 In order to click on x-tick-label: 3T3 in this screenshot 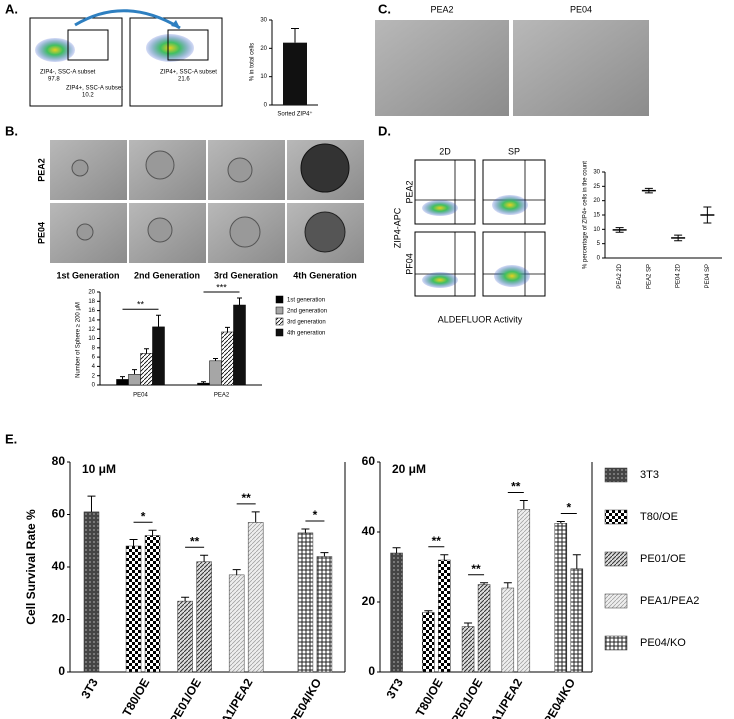, I will do `click(394, 688)`.